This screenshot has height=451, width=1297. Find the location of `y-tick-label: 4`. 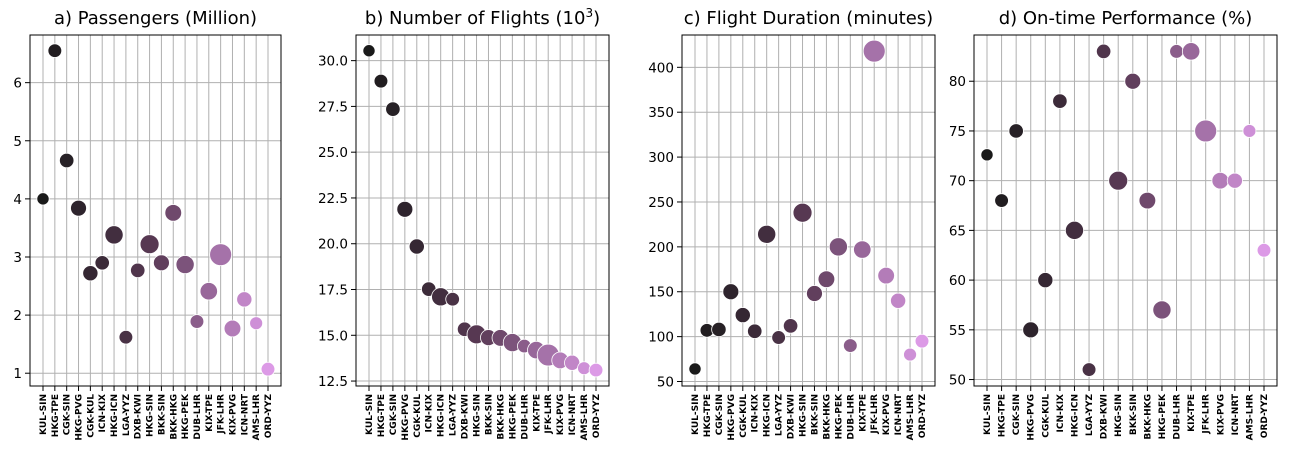

y-tick-label: 4 is located at coordinates (17, 200).